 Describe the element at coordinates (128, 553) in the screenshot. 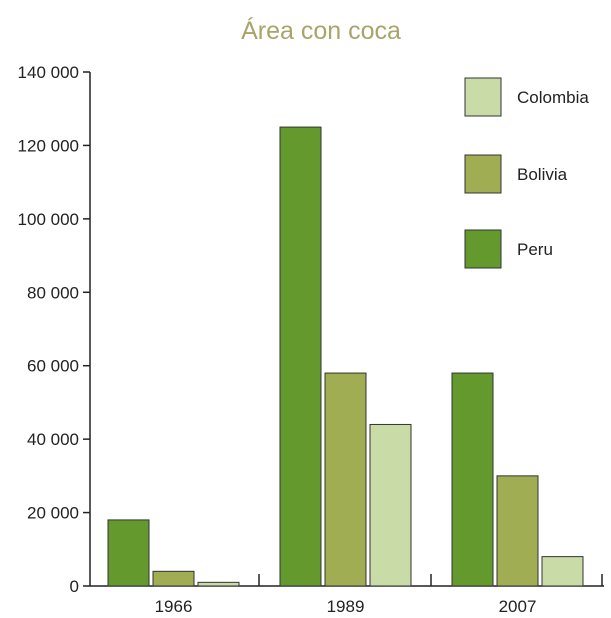

I see `bar-peru-1966` at that location.